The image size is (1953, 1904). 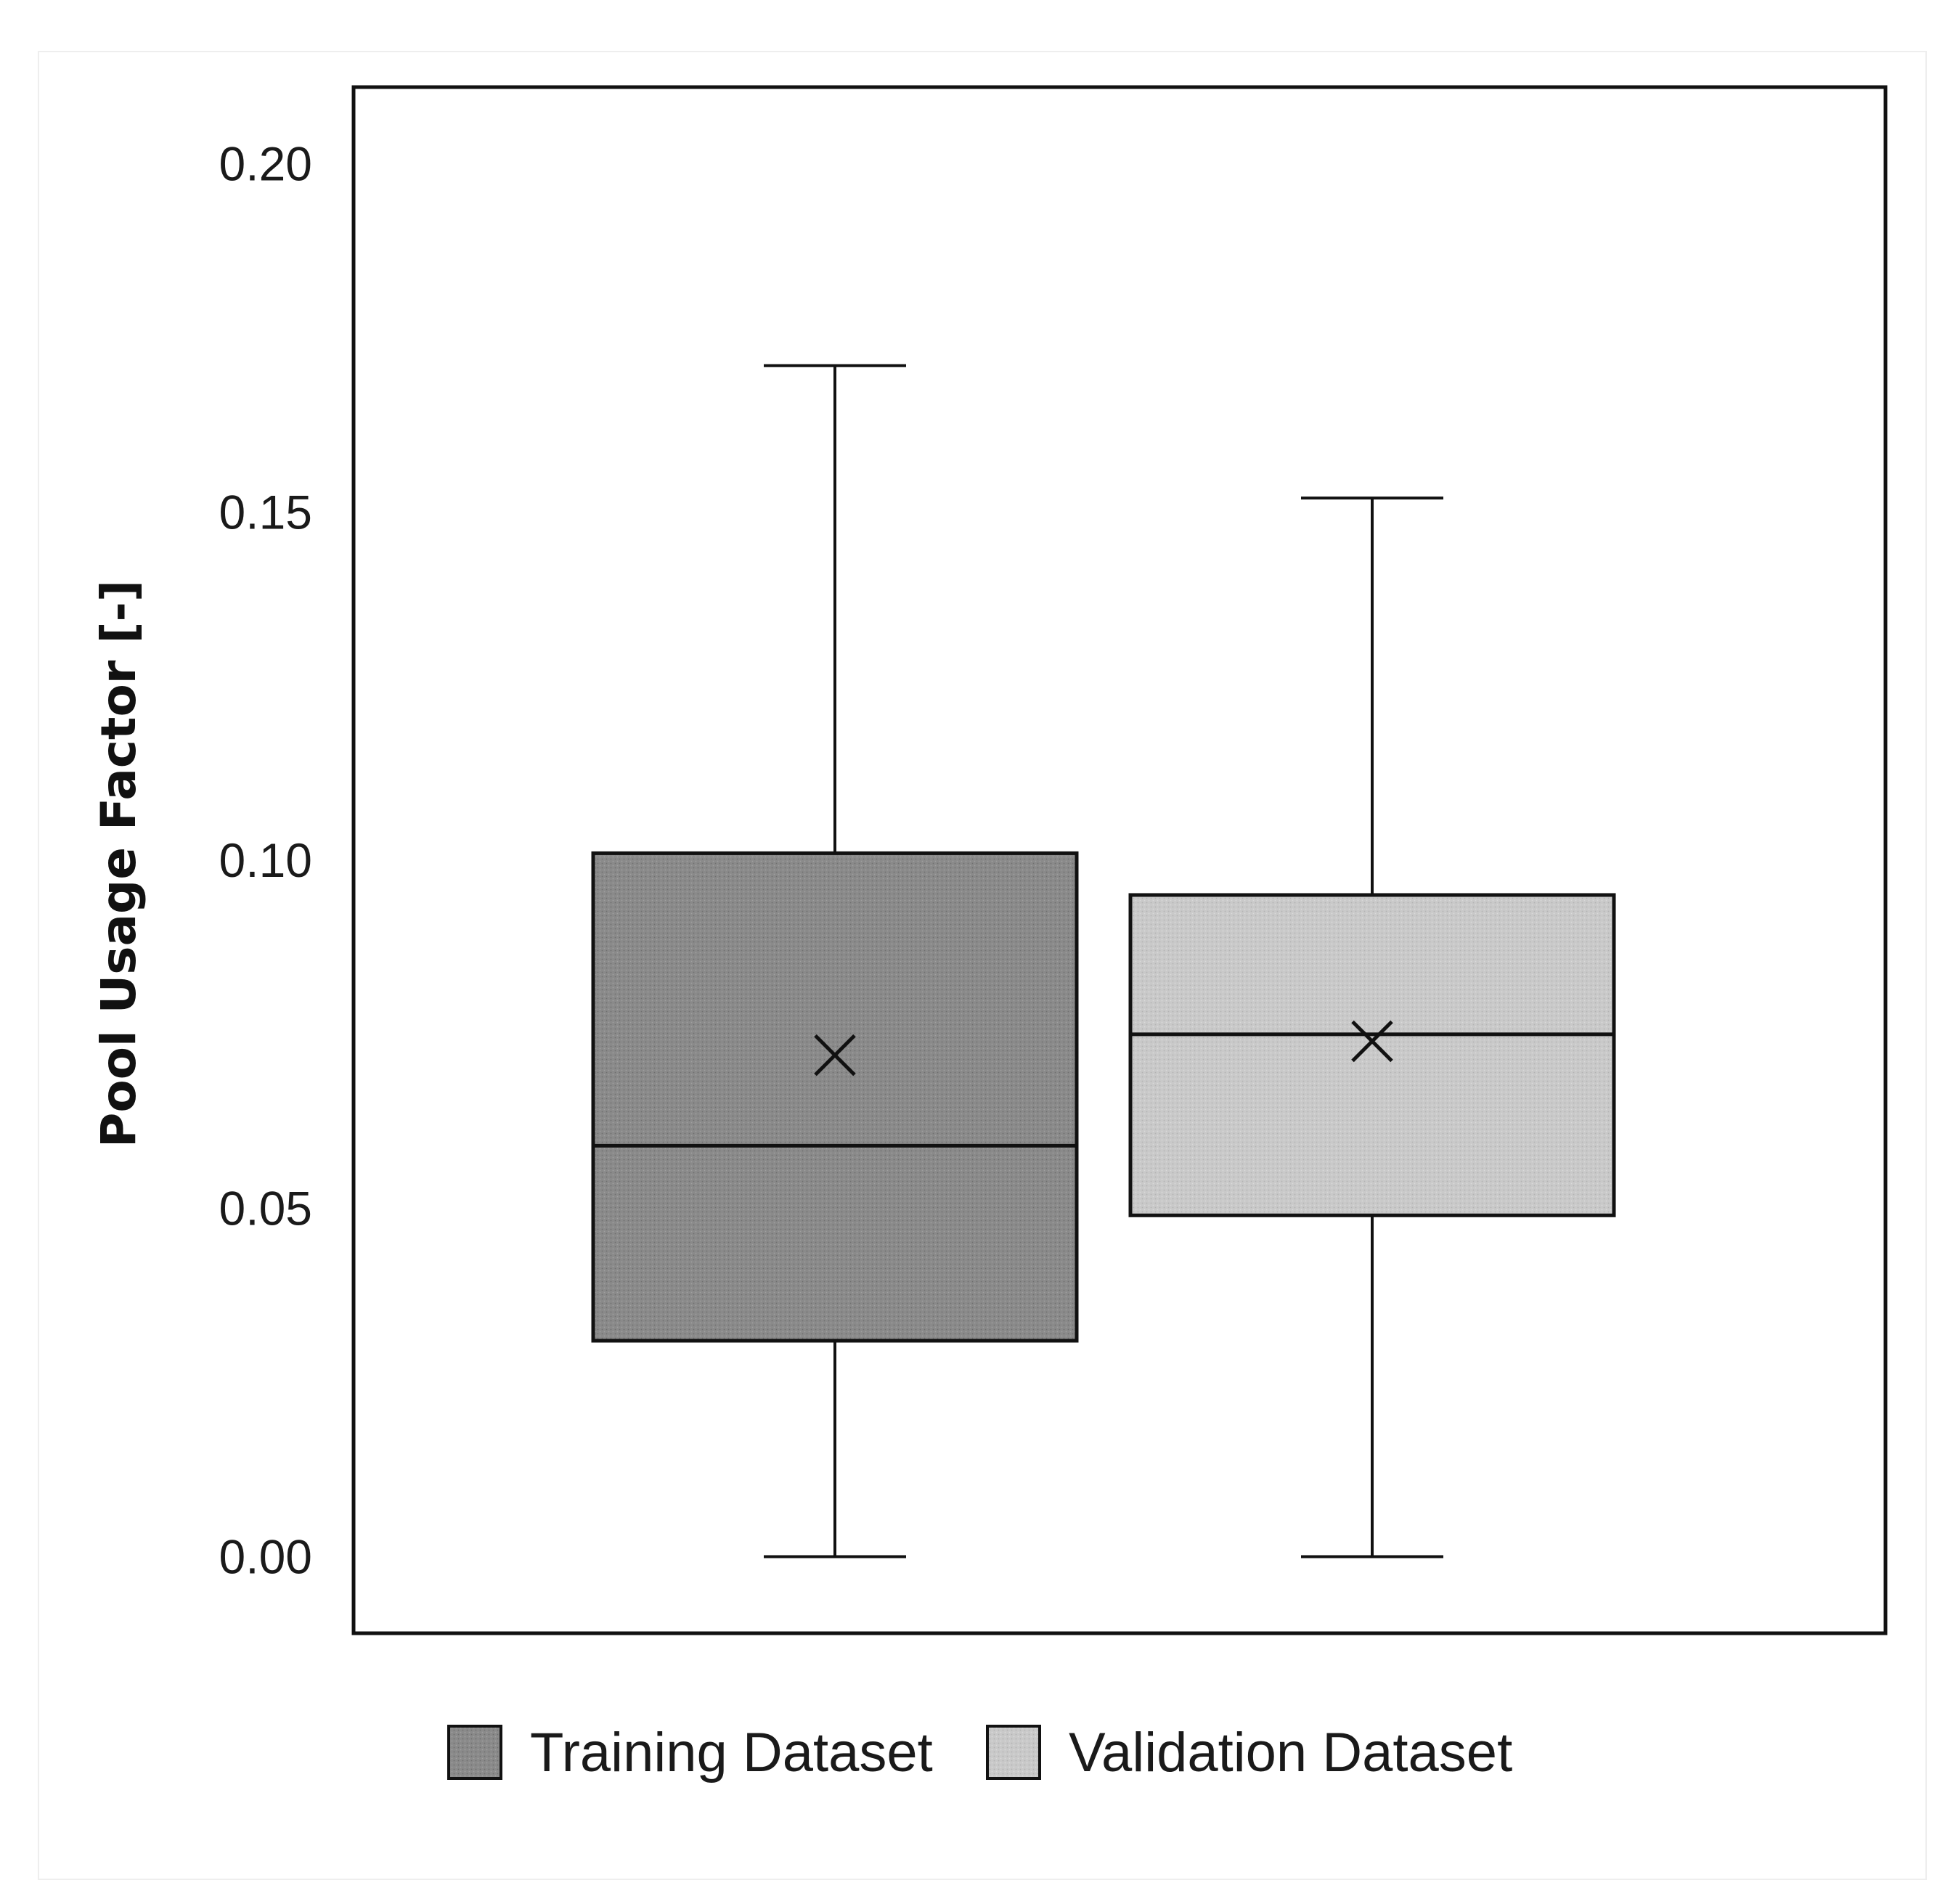 I want to click on y-tick-label: 0.10, so click(x=266, y=860).